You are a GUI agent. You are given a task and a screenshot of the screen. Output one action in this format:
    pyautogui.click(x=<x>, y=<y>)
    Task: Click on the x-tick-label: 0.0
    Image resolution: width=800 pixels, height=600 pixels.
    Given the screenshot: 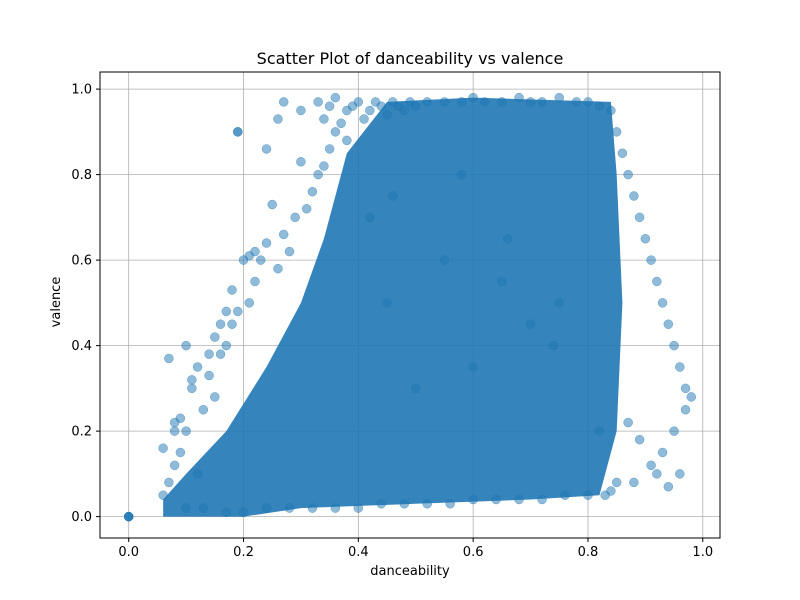 What is the action you would take?
    pyautogui.click(x=128, y=552)
    